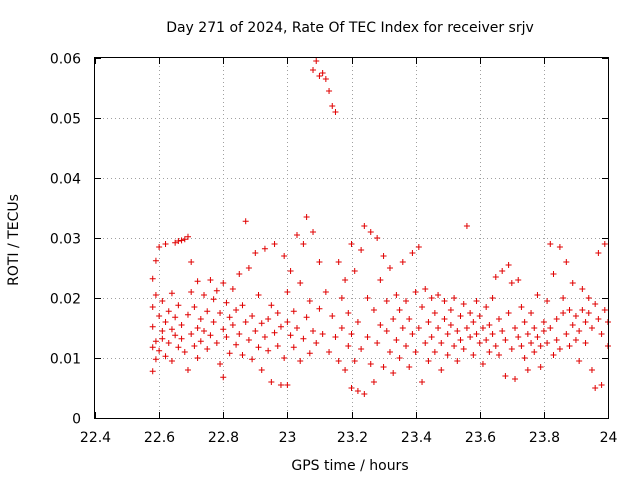  What do you see at coordinates (65, 120) in the screenshot?
I see `y-tick-label: 0.05` at bounding box center [65, 120].